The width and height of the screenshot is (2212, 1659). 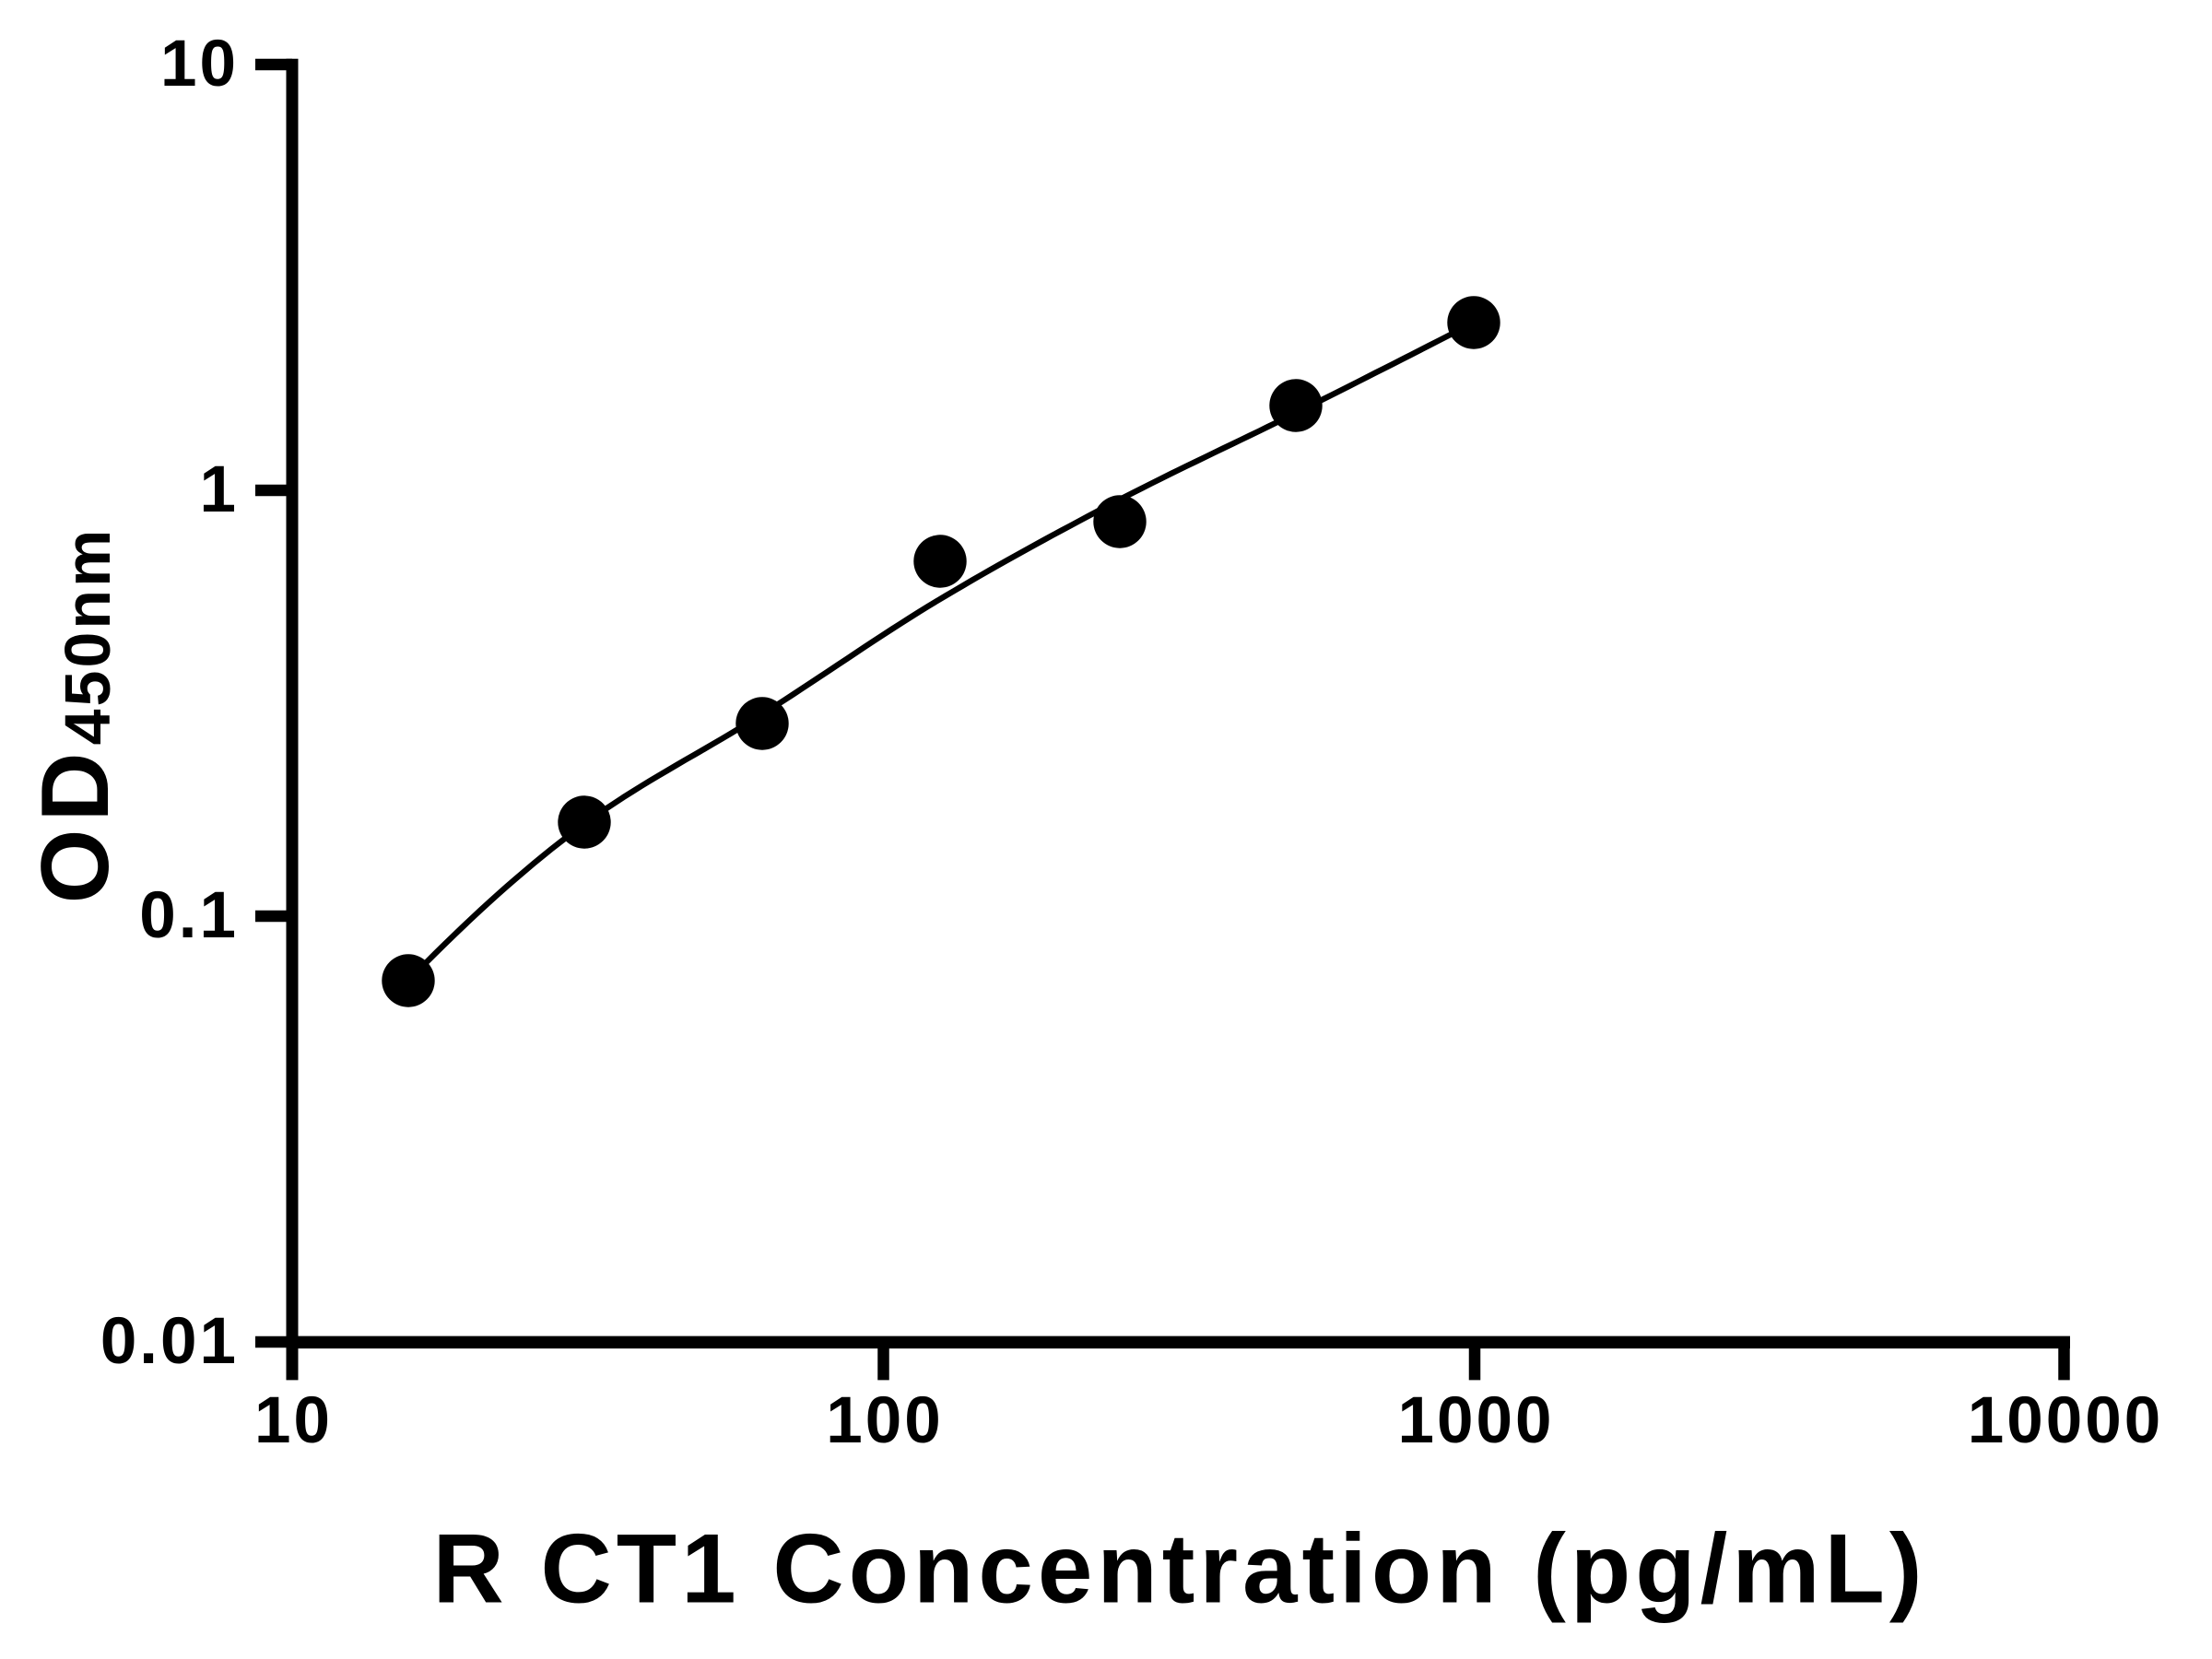 What do you see at coordinates (169, 1341) in the screenshot?
I see `svg-text: 0.01` at bounding box center [169, 1341].